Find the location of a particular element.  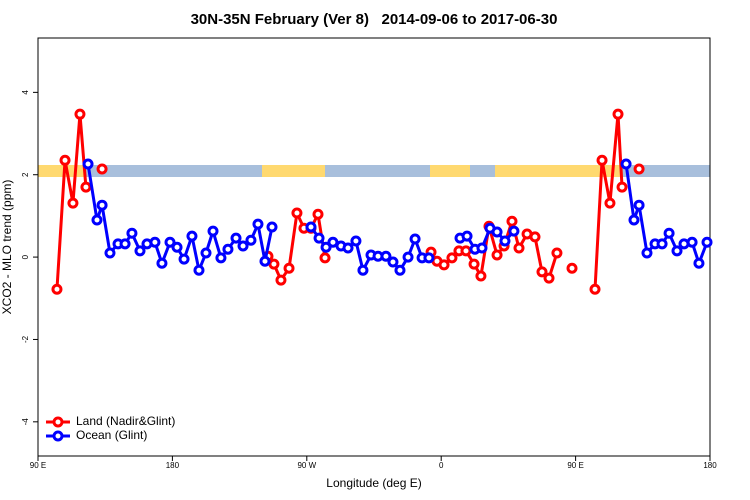

y-tick-label: -4 is located at coordinates (25, 422).